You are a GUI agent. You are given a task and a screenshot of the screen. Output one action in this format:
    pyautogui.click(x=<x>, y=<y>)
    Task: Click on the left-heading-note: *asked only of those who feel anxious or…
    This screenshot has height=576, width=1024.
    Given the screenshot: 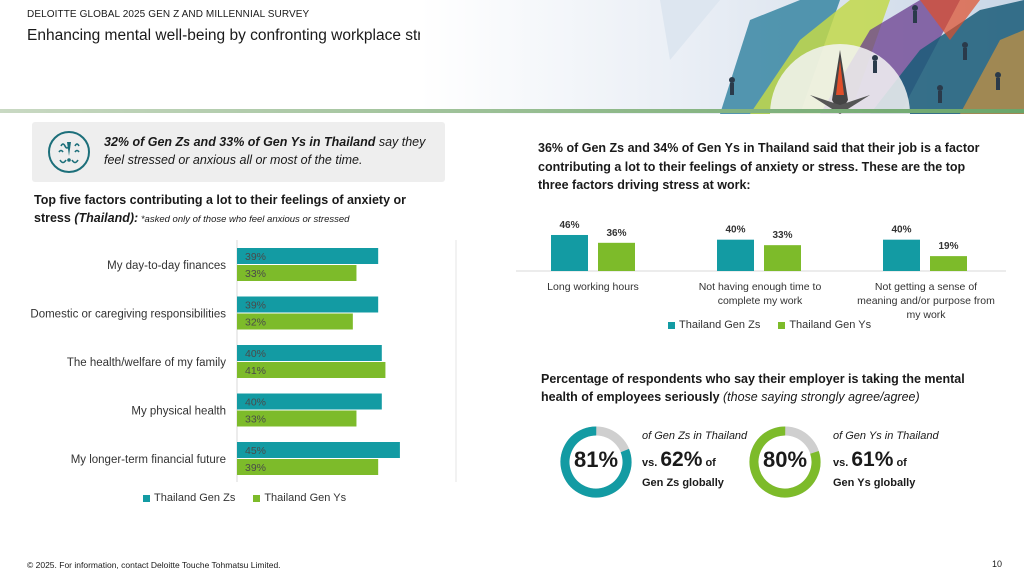 What is the action you would take?
    pyautogui.click(x=244, y=219)
    